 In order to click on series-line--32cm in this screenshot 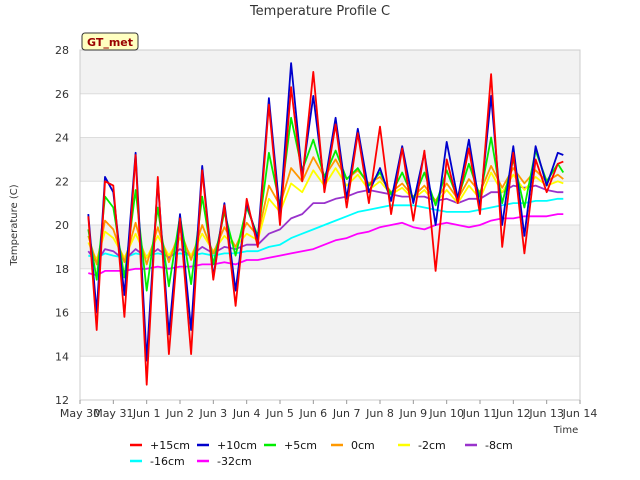, I will do `click(326, 245)`.